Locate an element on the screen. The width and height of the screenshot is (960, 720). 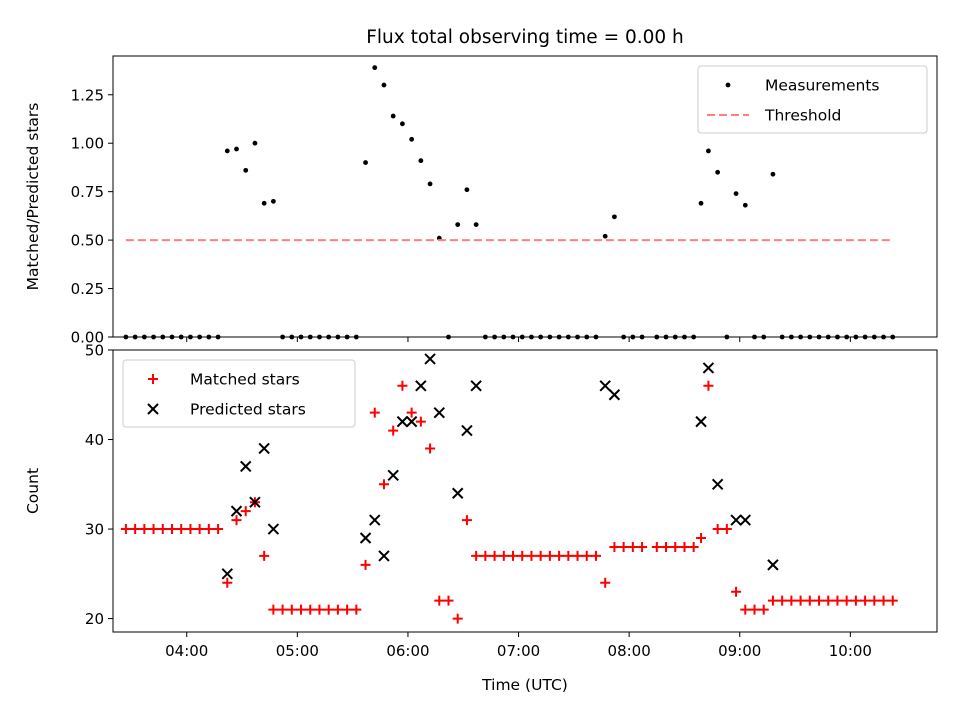
legend-box is located at coordinates (812, 99).